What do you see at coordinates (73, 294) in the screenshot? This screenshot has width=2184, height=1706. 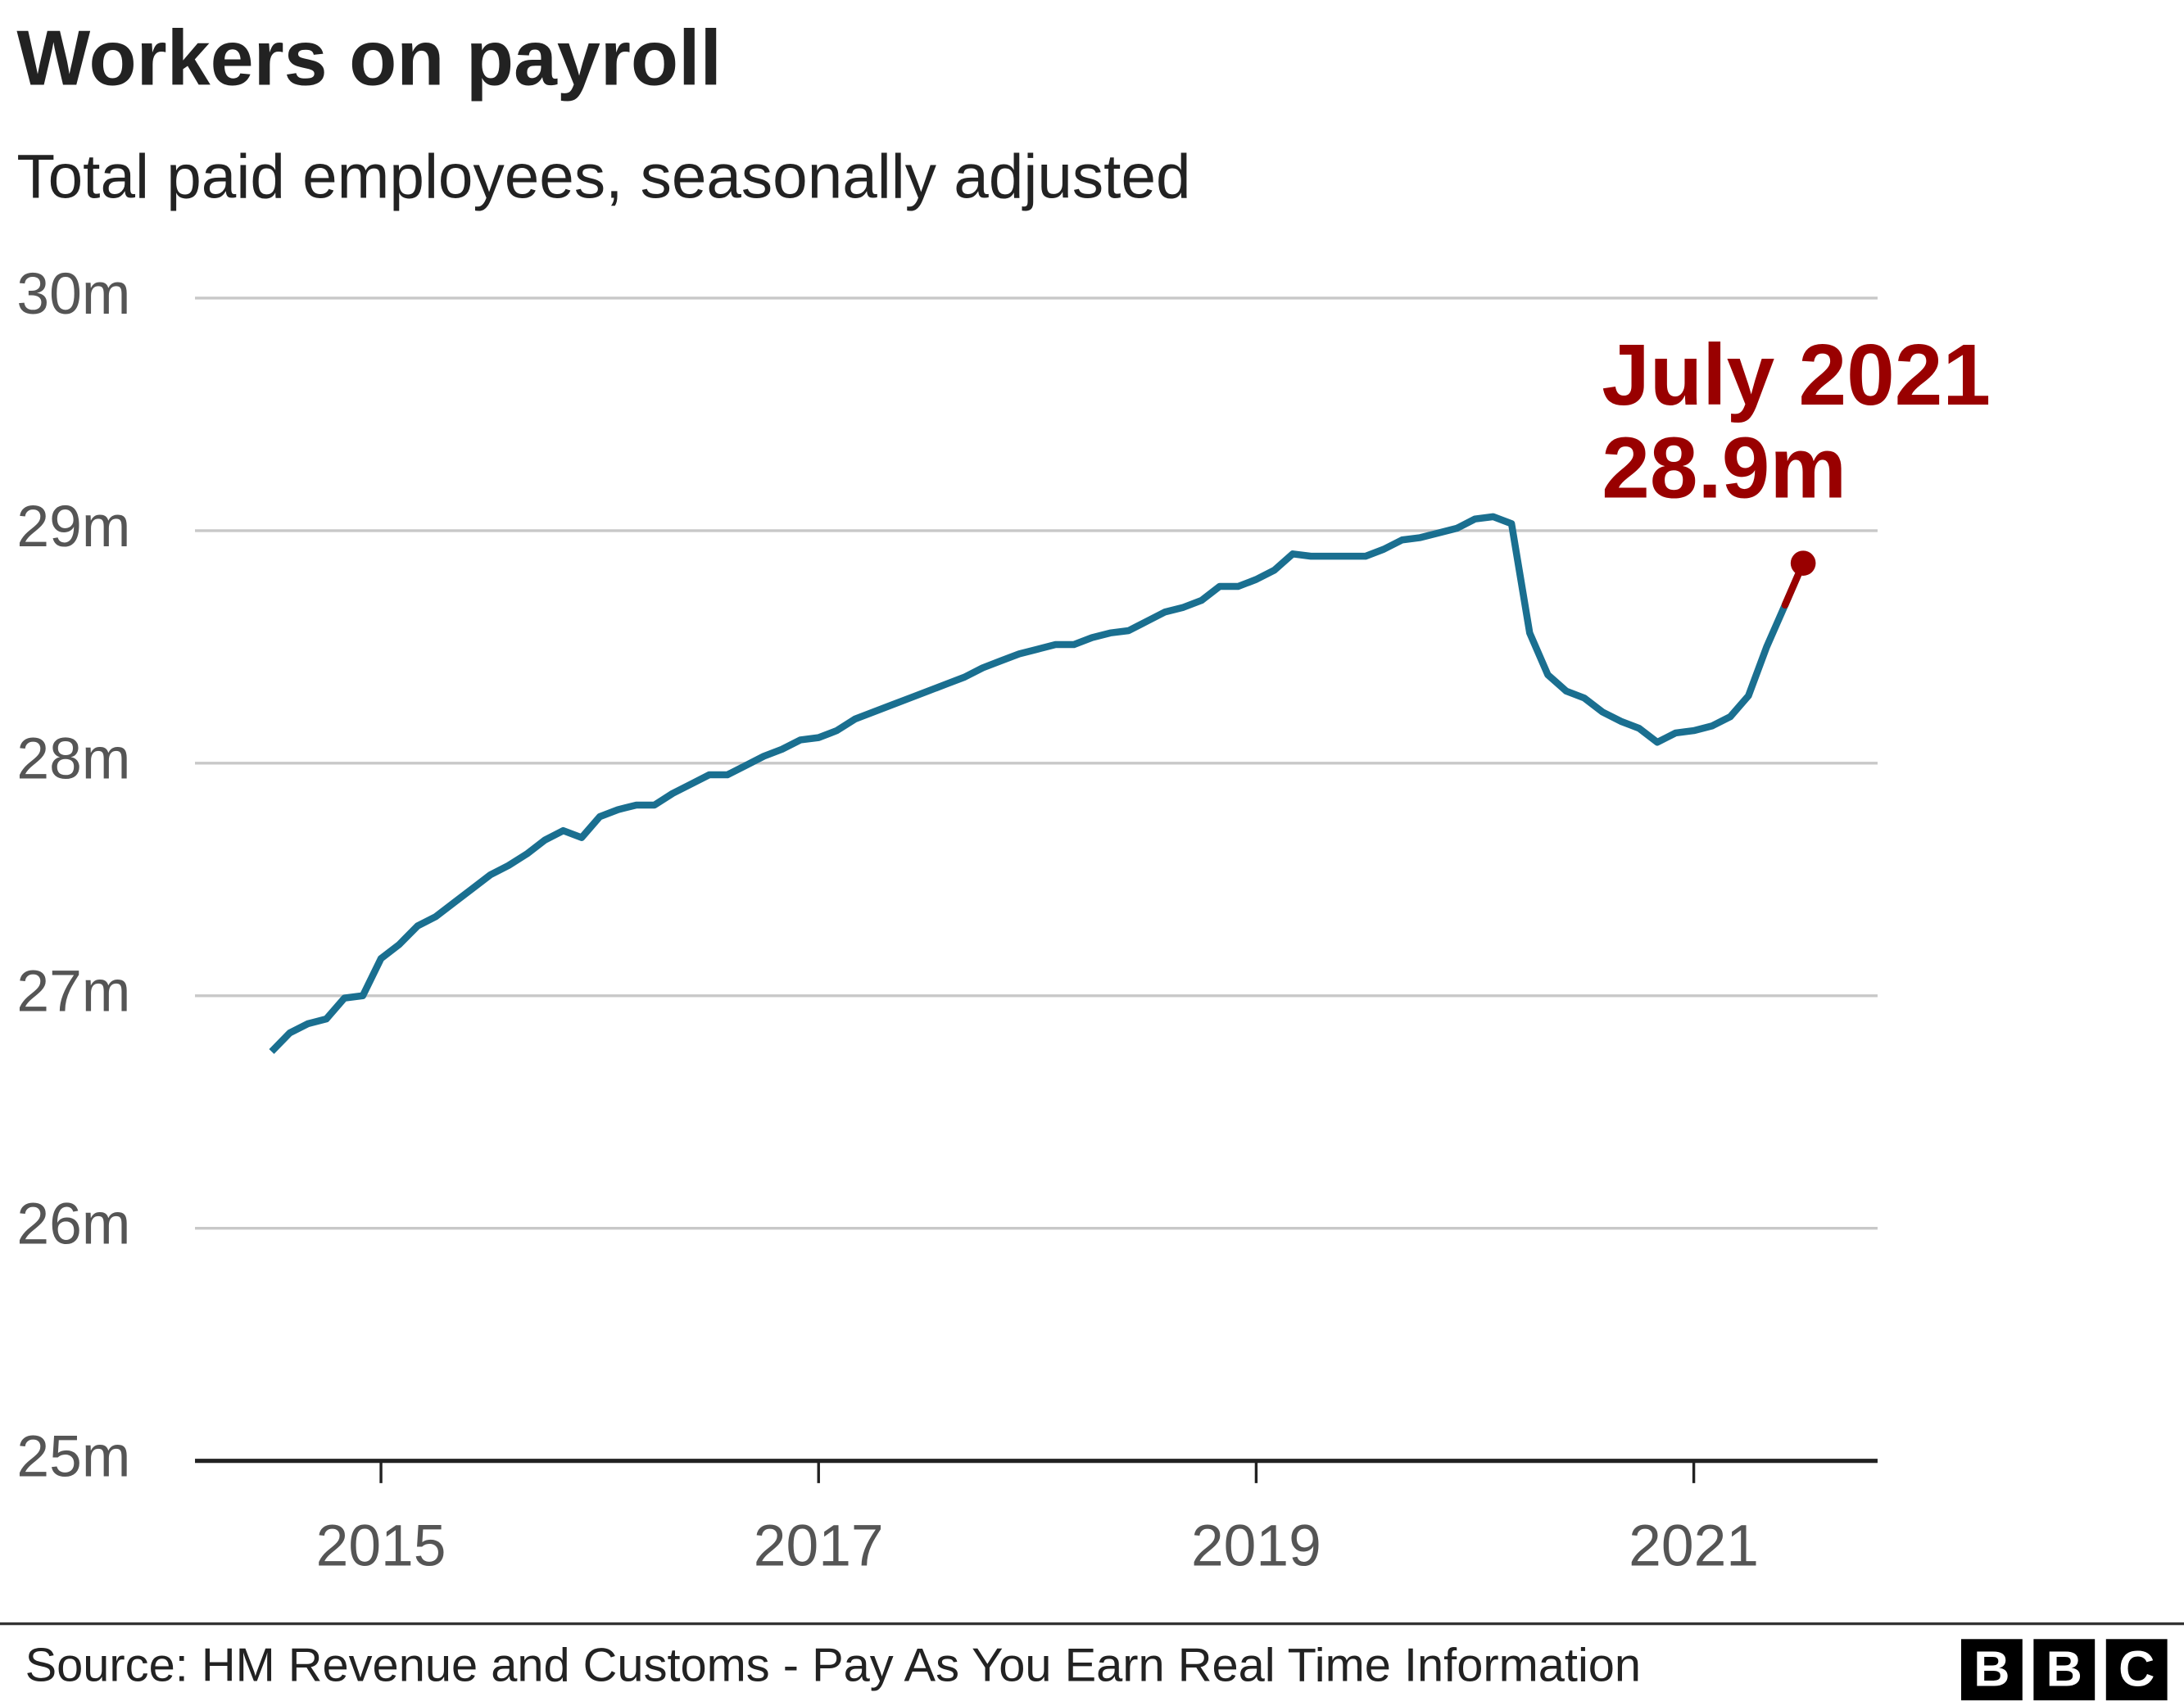 I see `y-tick-label: 30m` at bounding box center [73, 294].